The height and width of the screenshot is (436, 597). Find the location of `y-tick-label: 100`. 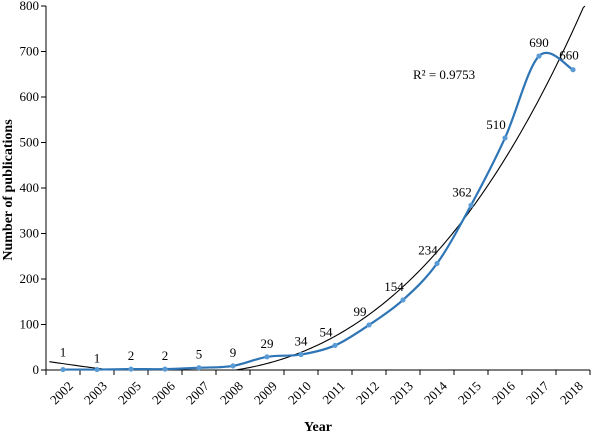

y-tick-label: 100 is located at coordinates (30, 324).